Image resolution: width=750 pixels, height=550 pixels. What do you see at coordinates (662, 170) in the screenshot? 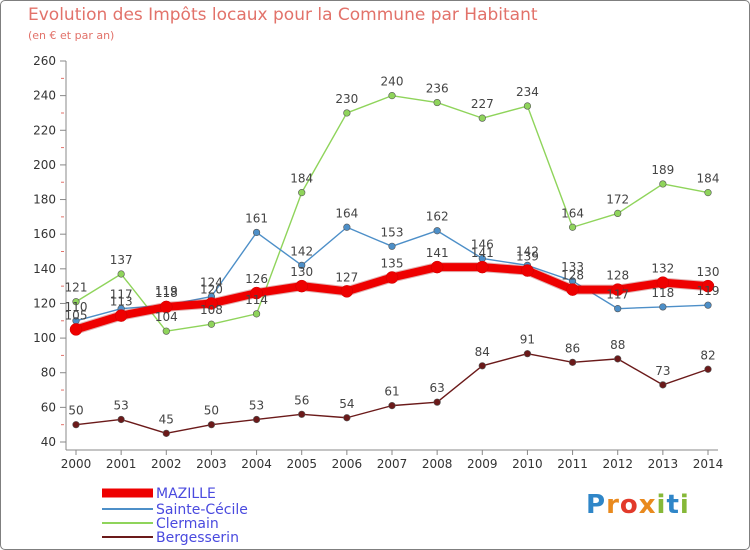
I see `data-label-clermain: 189` at bounding box center [662, 170].